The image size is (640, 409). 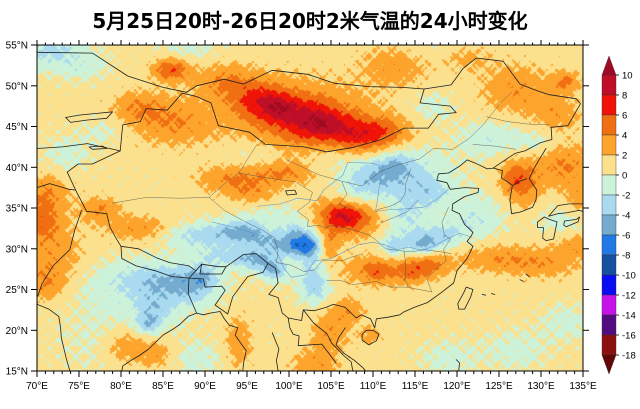 I want to click on x-axis-label: 125°E, so click(x=499, y=386).